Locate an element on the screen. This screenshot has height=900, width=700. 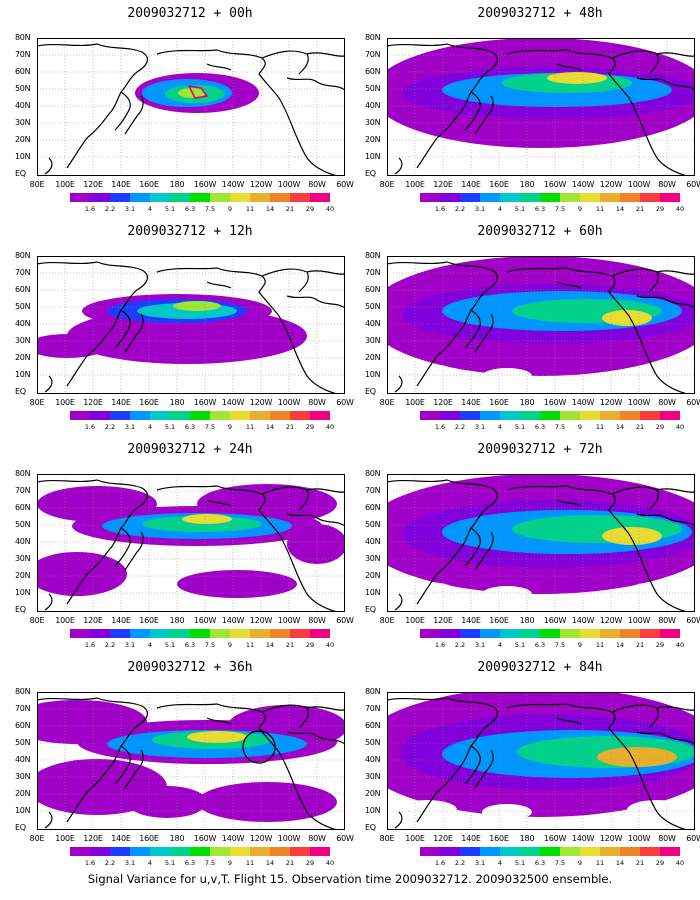
x-axis-label: 160E is located at coordinates (149, 838).